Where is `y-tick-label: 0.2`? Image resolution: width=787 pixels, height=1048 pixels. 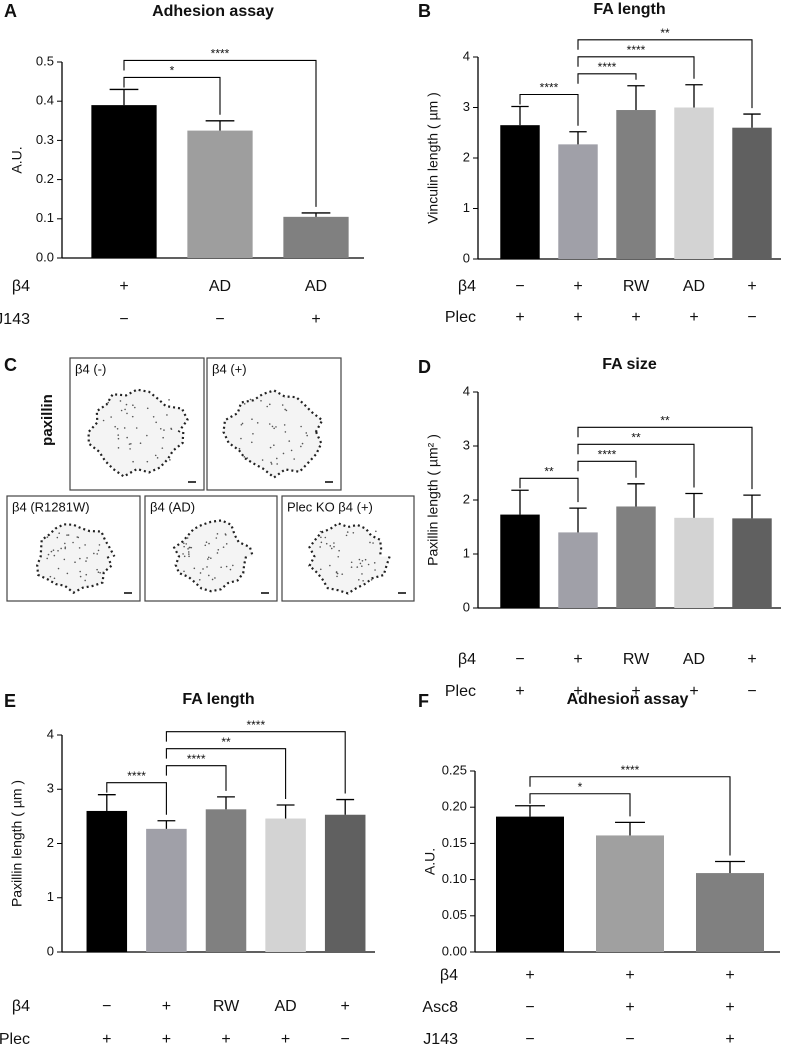
y-tick-label: 0.2 is located at coordinates (45, 178).